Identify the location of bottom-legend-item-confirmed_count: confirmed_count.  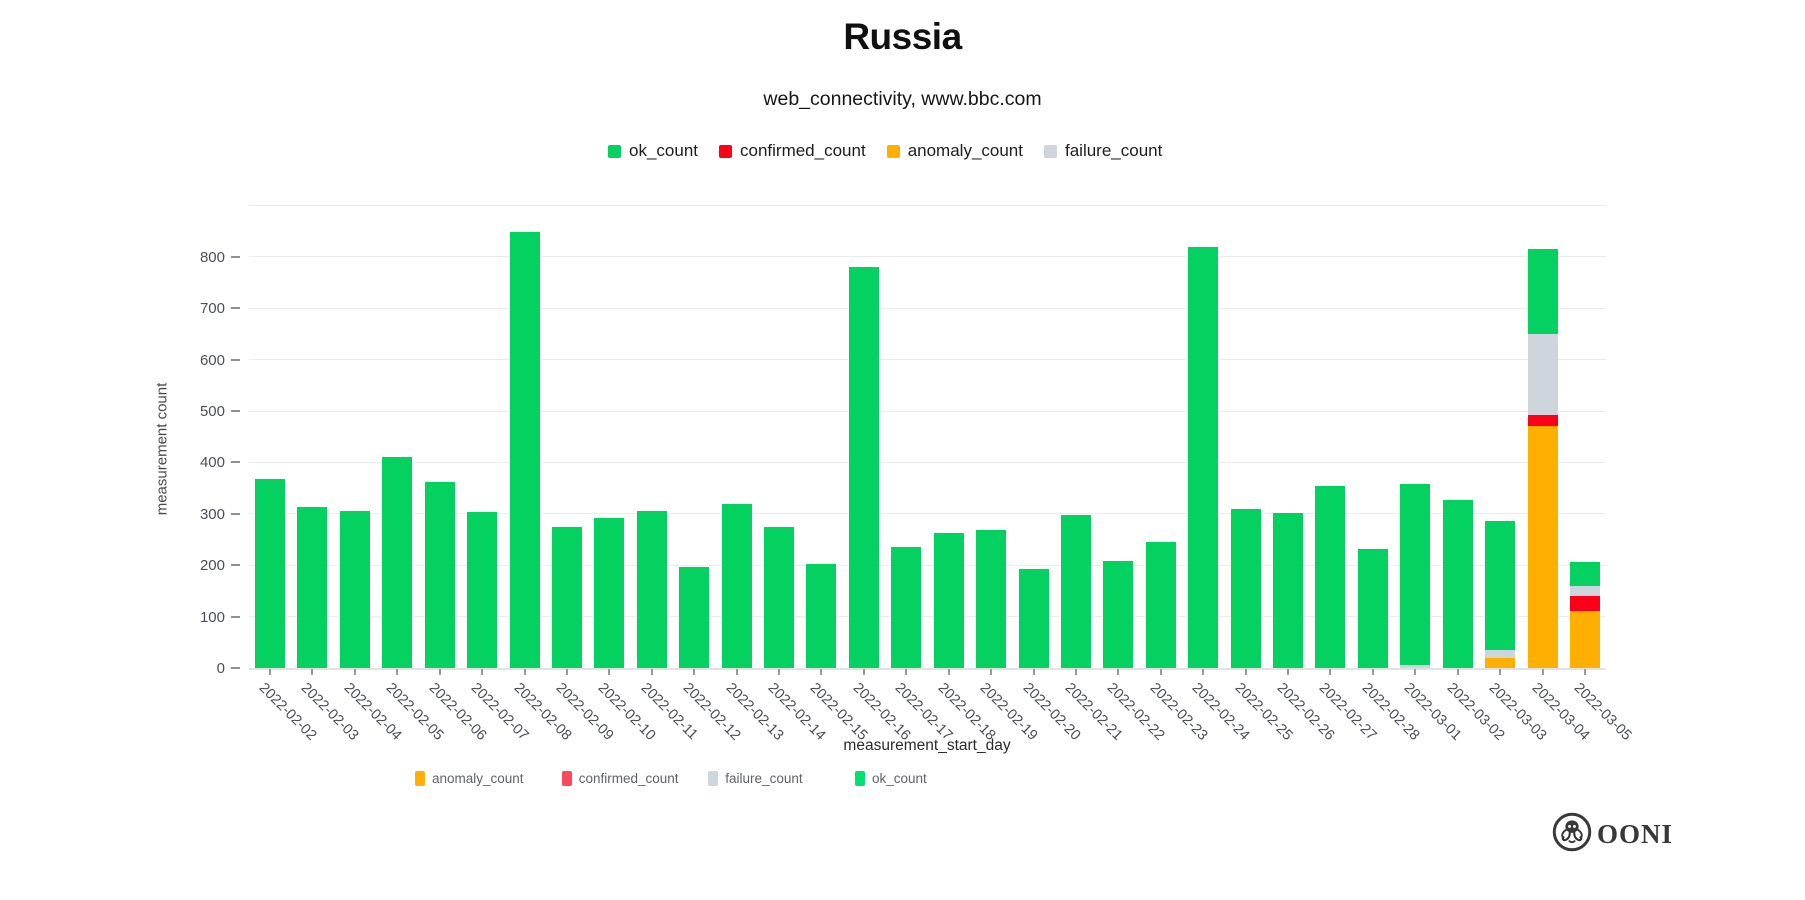
(620, 778).